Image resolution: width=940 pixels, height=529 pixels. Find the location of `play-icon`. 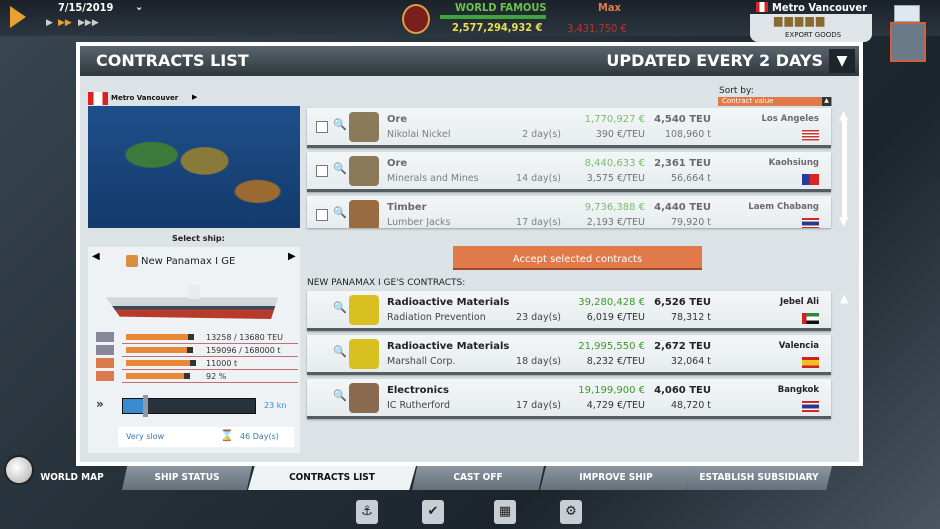

play-icon is located at coordinates (18, 17).